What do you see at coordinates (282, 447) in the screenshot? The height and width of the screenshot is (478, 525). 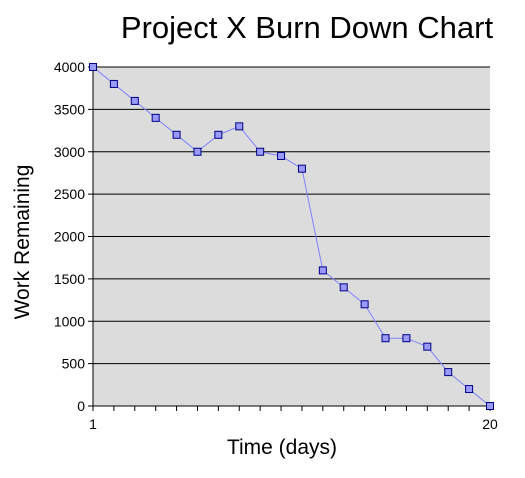 I see `x-axis-label: Time (days)` at bounding box center [282, 447].